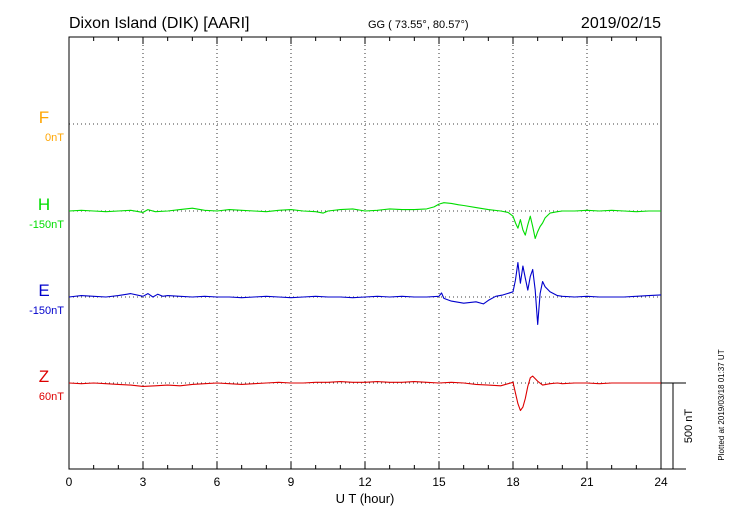  I want to click on component-labels: F 0nT H -150nT E -150nT Z 60nT, so click(46, 255).